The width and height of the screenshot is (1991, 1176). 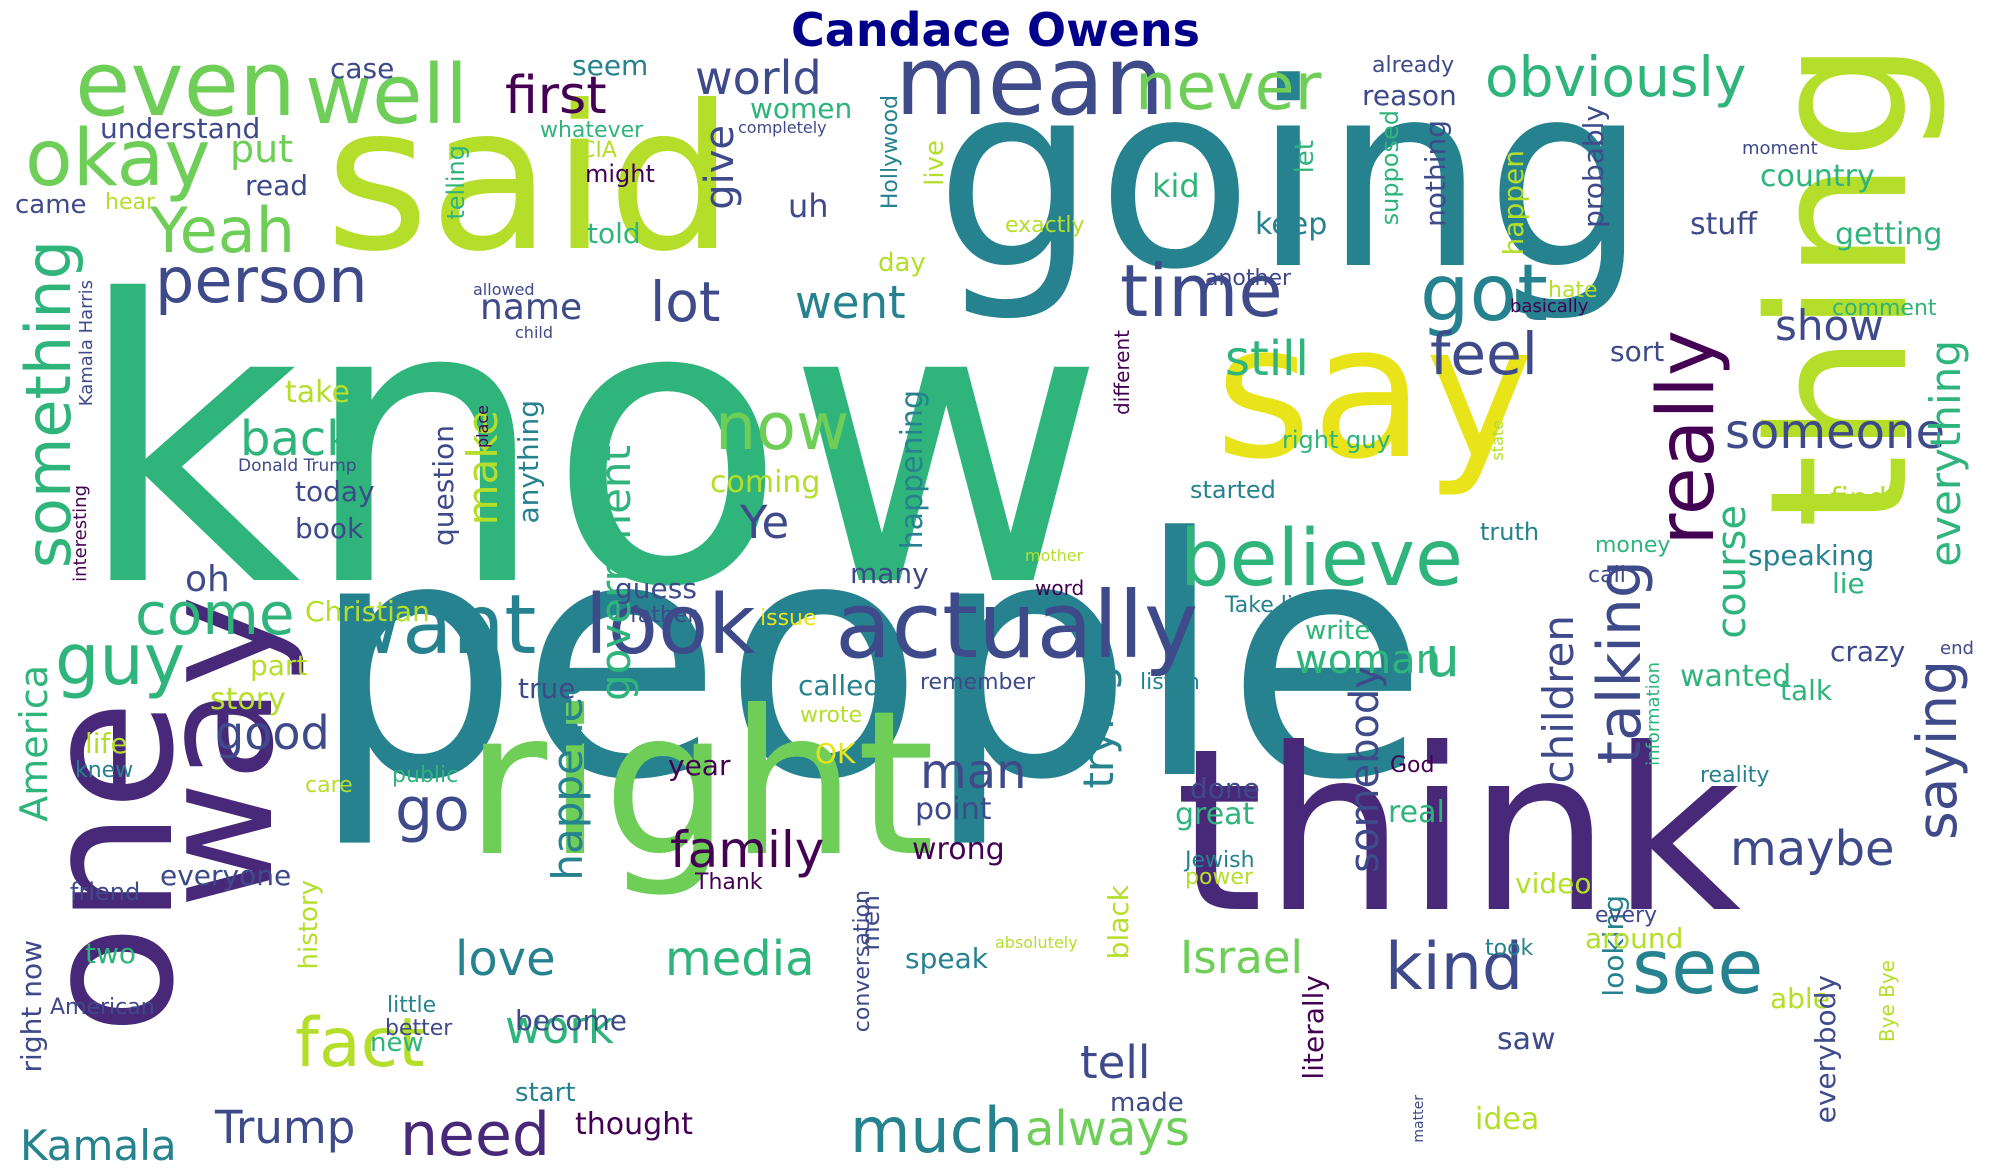 What do you see at coordinates (1607, 575) in the screenshot?
I see `word-call: call` at bounding box center [1607, 575].